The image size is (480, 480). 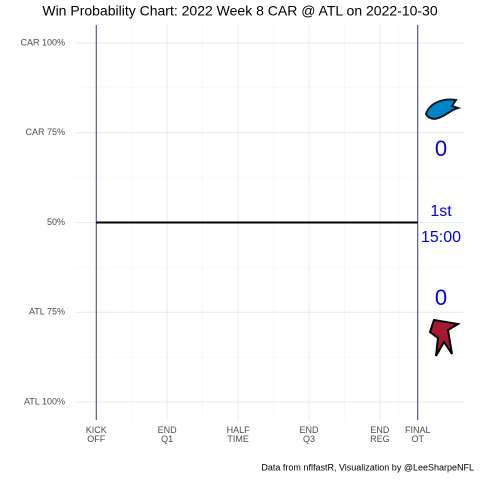 What do you see at coordinates (45, 132) in the screenshot?
I see `y-tick-label: CAR 75%` at bounding box center [45, 132].